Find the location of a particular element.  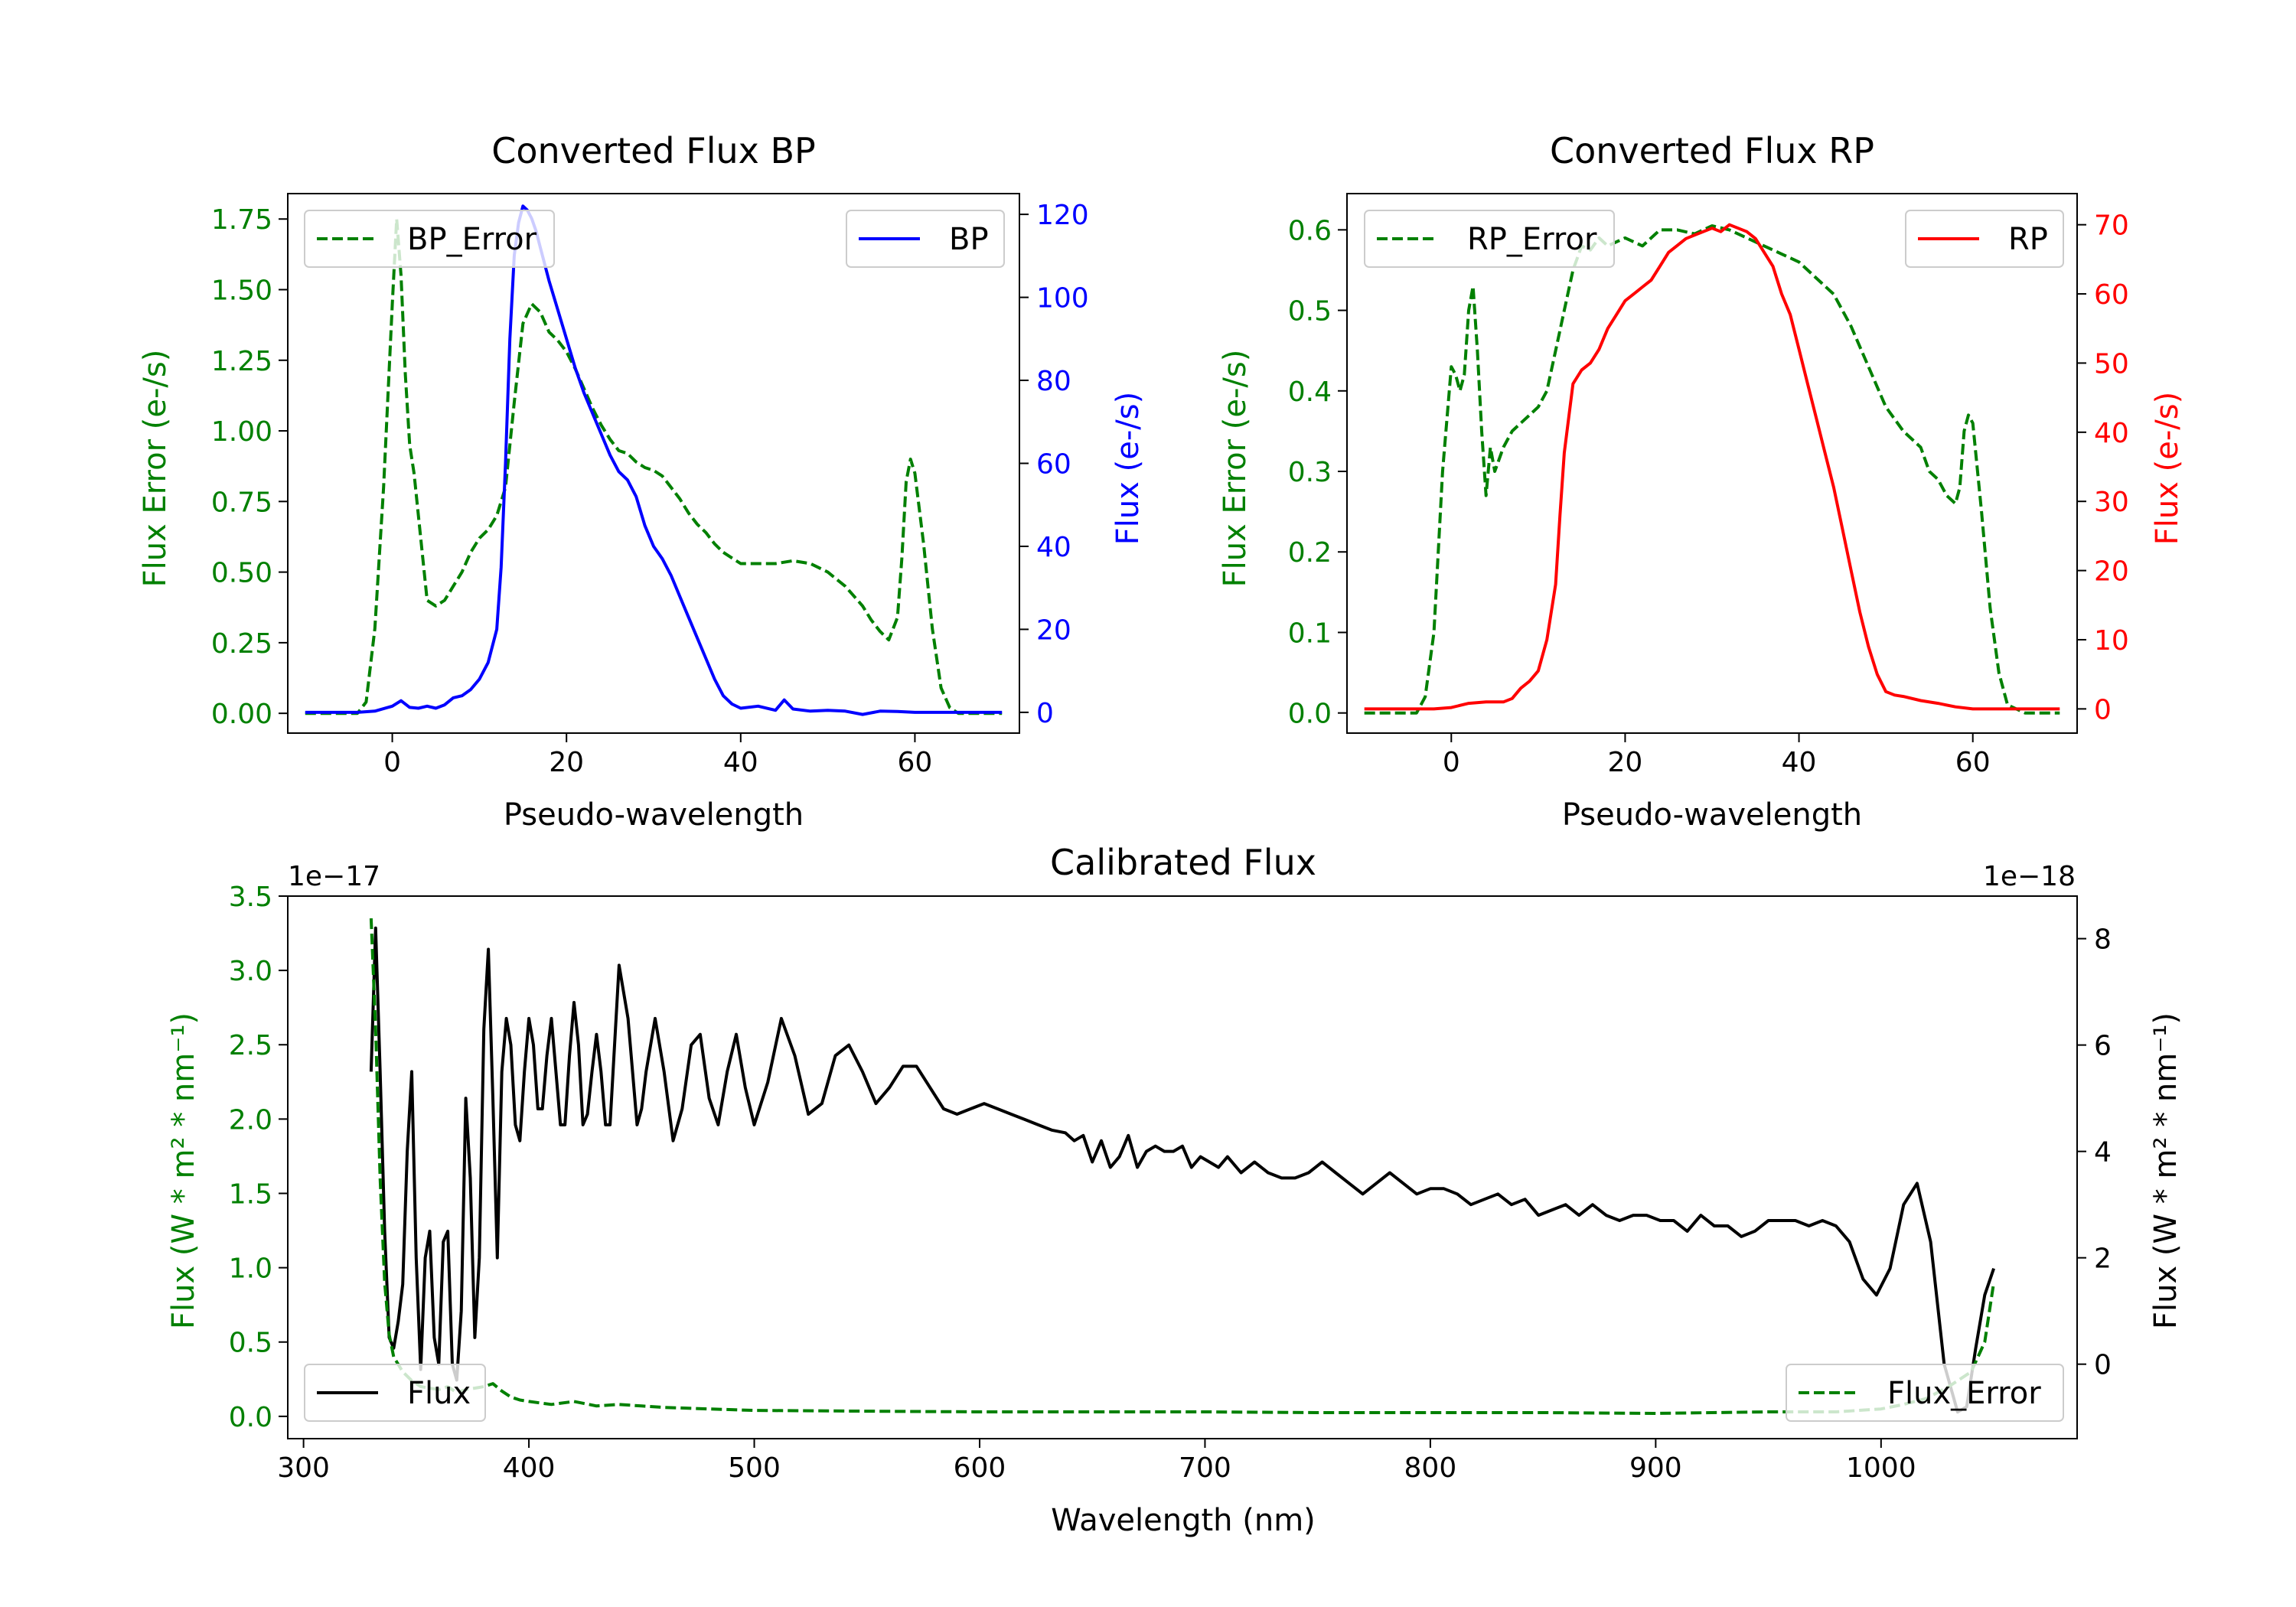

right-y-tick-label: 100 is located at coordinates (1062, 299).